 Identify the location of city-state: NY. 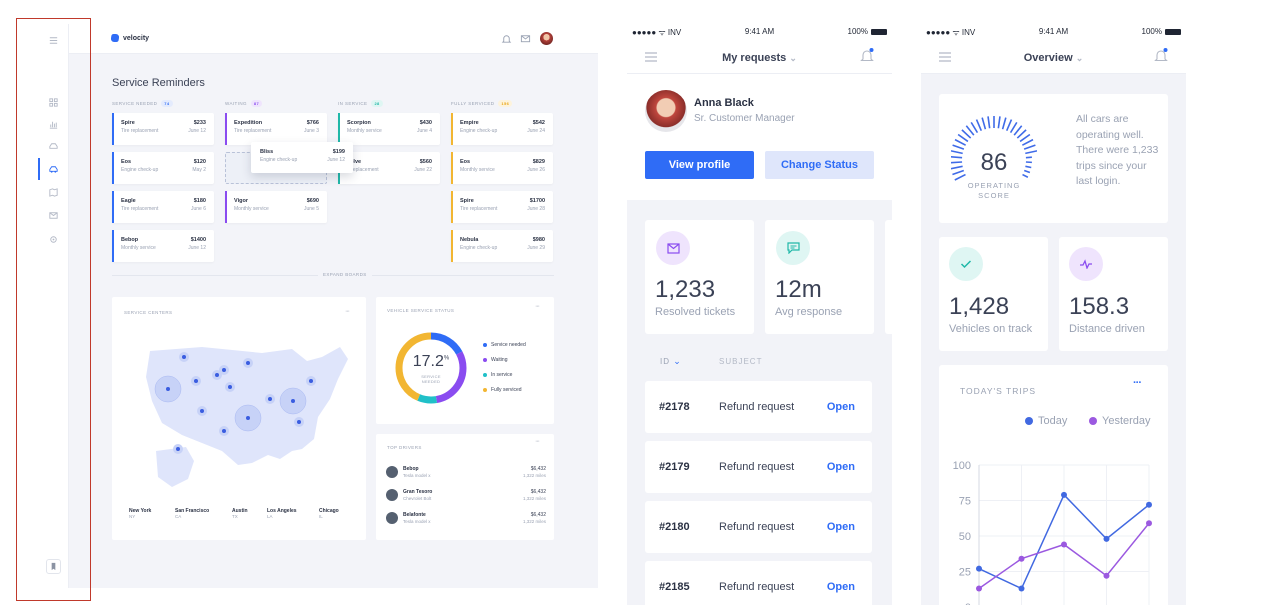
(132, 516).